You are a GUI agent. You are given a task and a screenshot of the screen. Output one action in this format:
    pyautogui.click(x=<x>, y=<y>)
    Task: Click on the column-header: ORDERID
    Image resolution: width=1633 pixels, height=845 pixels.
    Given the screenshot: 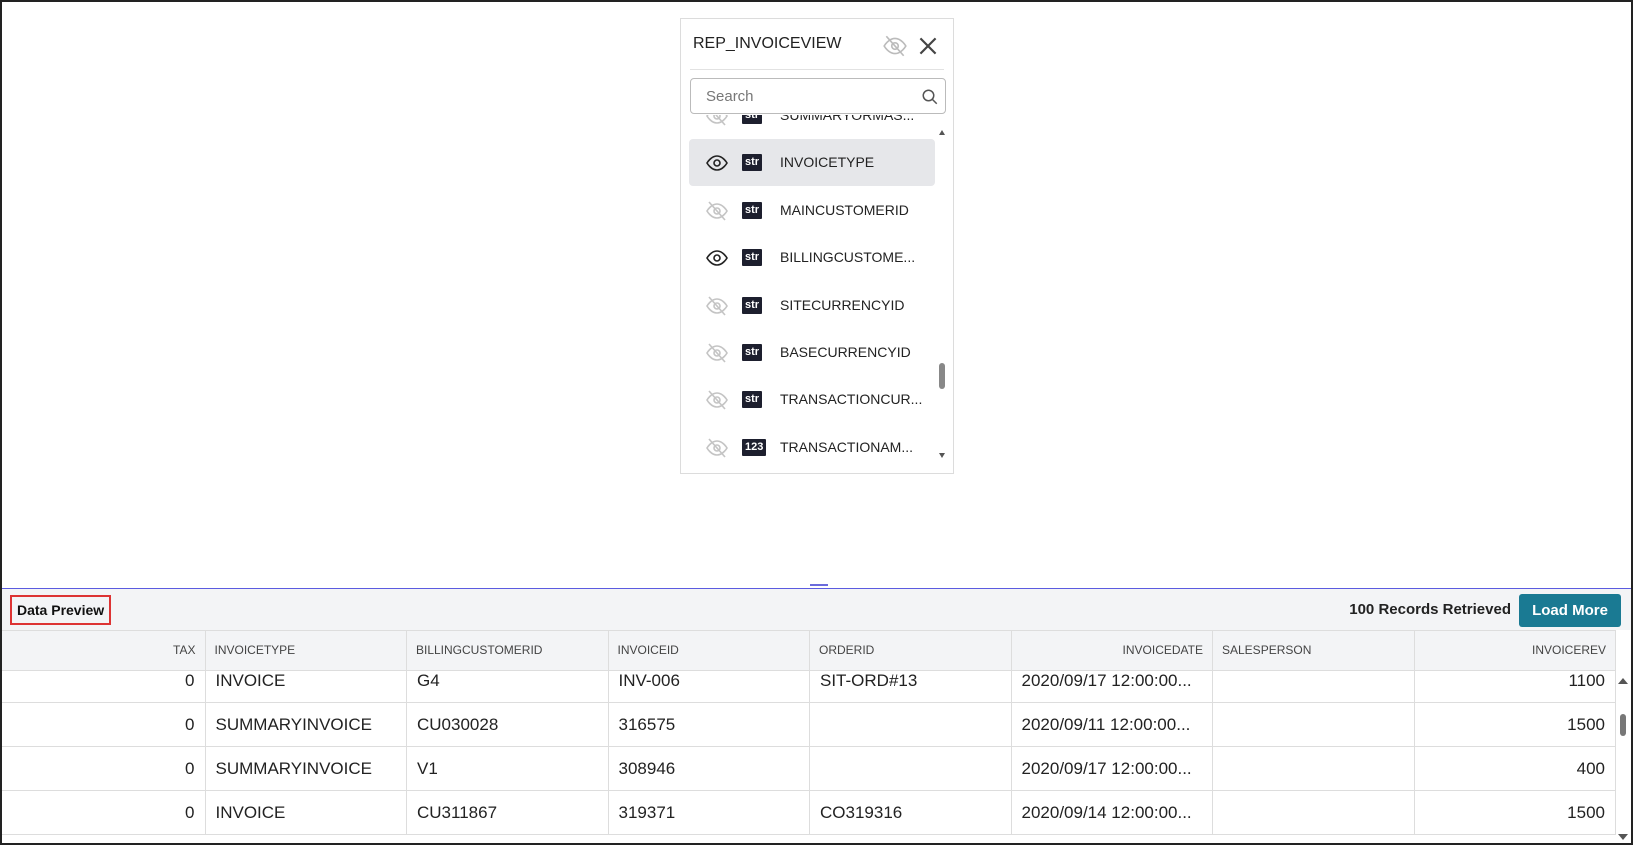 What is the action you would take?
    pyautogui.click(x=911, y=650)
    